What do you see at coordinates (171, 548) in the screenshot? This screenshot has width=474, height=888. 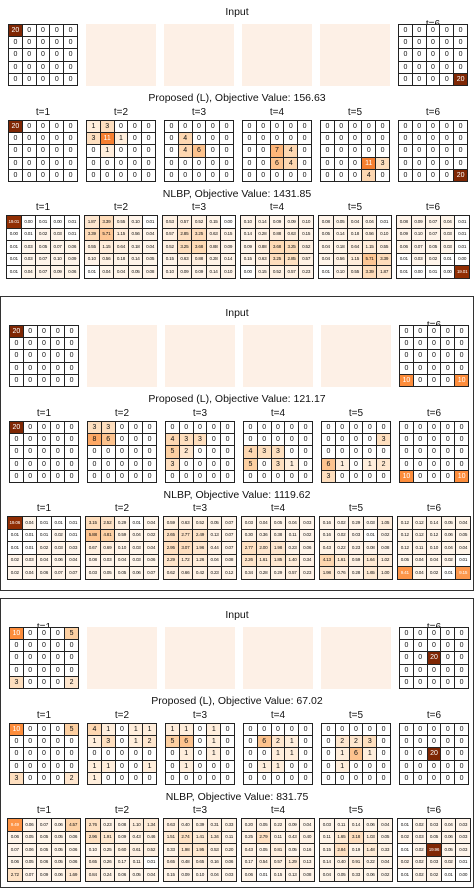 I see `grid-cell: 2.95` at bounding box center [171, 548].